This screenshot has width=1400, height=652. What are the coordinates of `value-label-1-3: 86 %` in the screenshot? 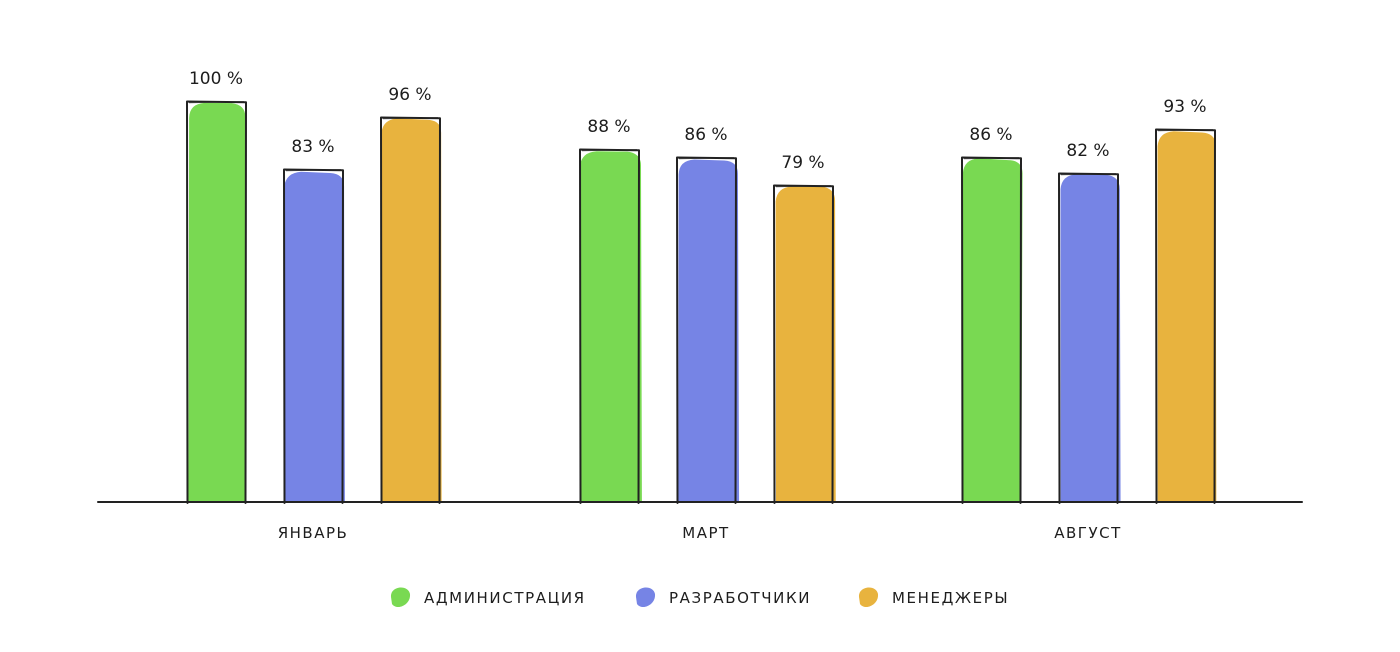 It's located at (990, 135).